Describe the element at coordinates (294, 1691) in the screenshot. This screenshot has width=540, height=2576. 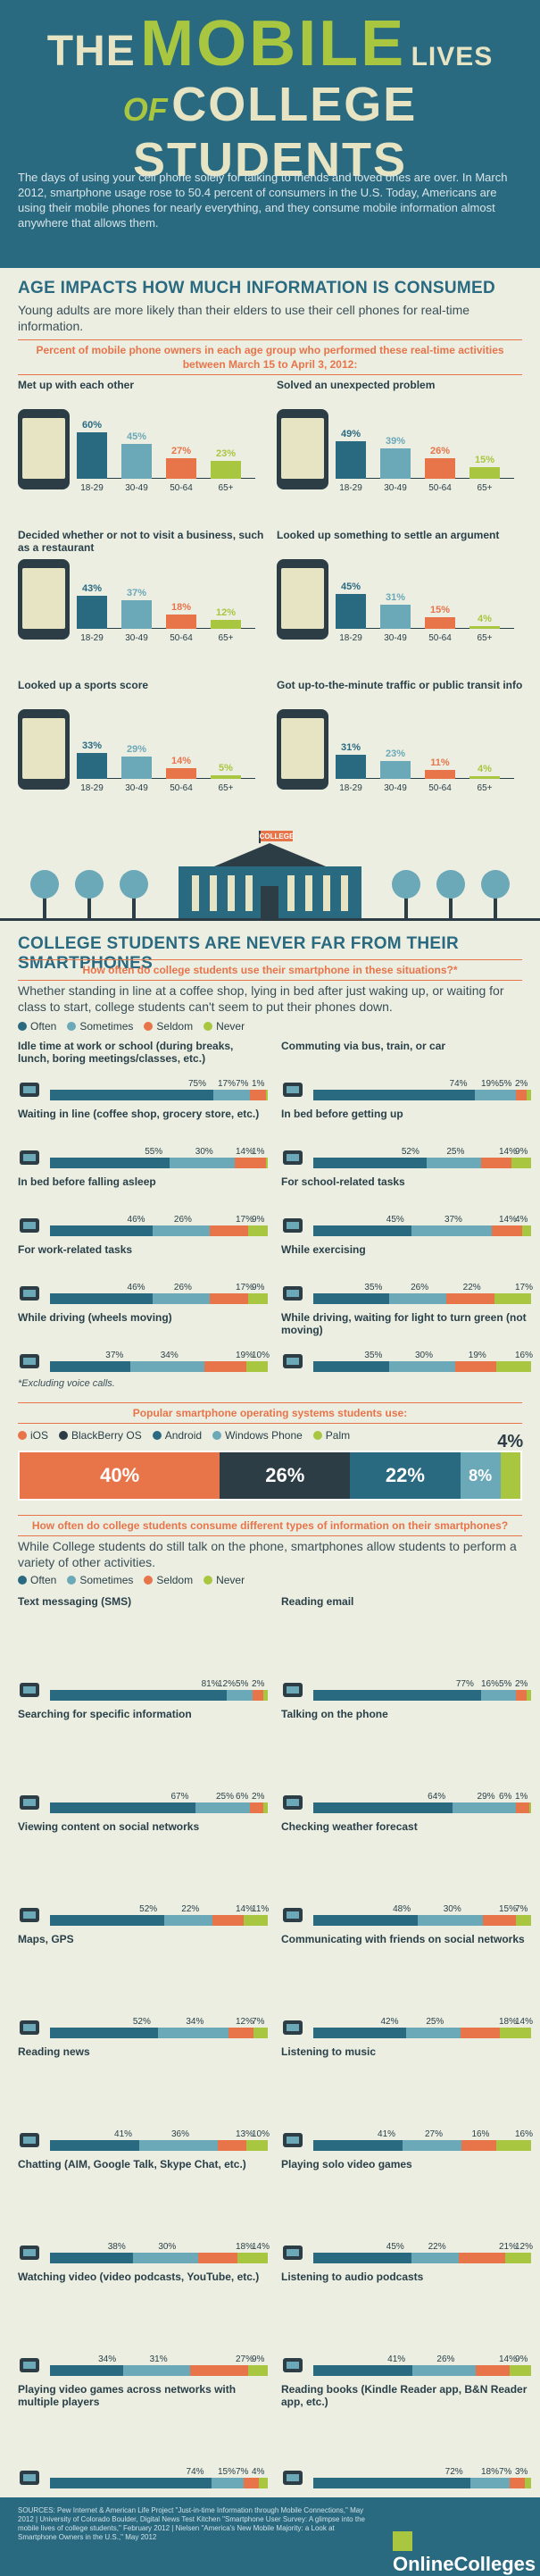
I see `envelope-icon` at that location.